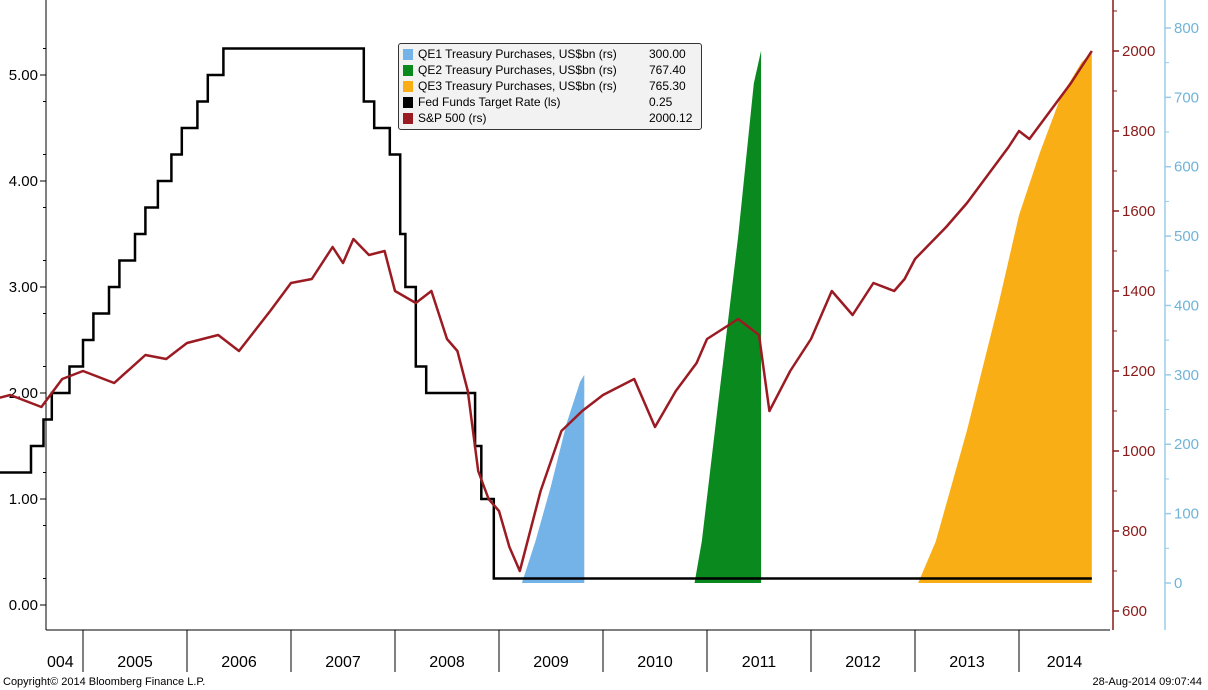  What do you see at coordinates (23, 75) in the screenshot?
I see `left-tick-label: 5.00` at bounding box center [23, 75].